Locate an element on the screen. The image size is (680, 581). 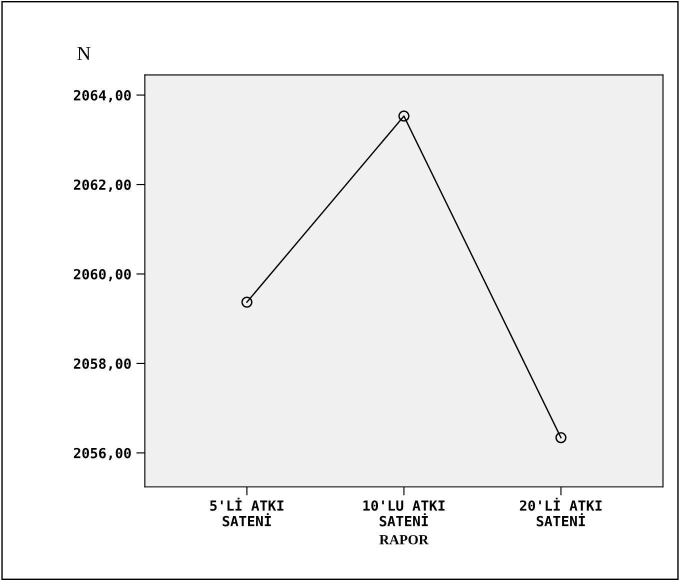
x-tick-label: 5'Lİ ATKI SATENİ is located at coordinates (247, 512).